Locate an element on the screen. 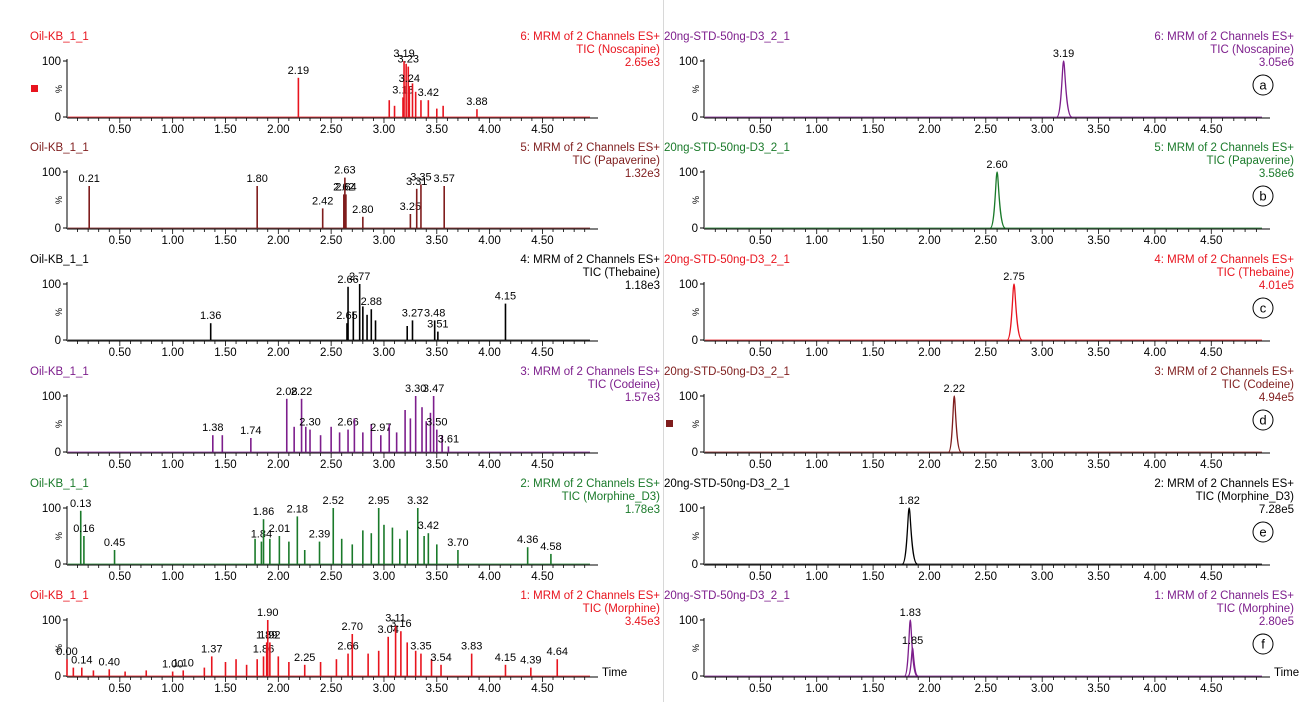  peak-label: 1.36 is located at coordinates (210, 316).